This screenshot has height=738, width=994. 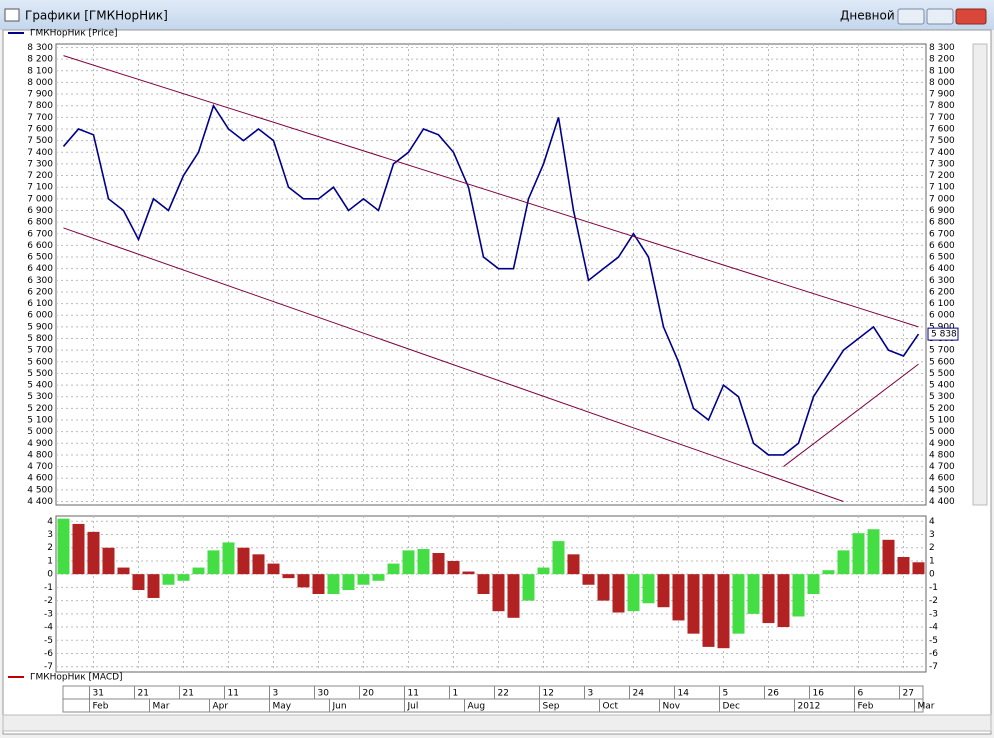 I want to click on y-tick-label: -5, so click(x=48, y=641).